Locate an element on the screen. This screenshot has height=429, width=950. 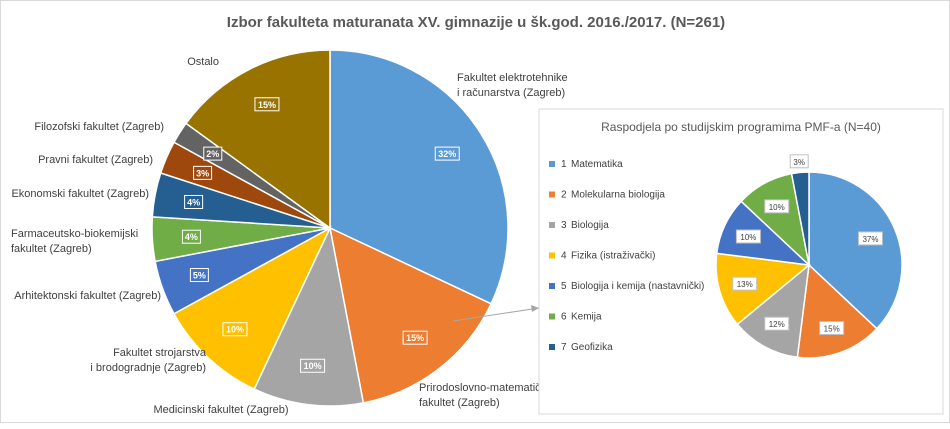
legend-number: 4 is located at coordinates (564, 256).